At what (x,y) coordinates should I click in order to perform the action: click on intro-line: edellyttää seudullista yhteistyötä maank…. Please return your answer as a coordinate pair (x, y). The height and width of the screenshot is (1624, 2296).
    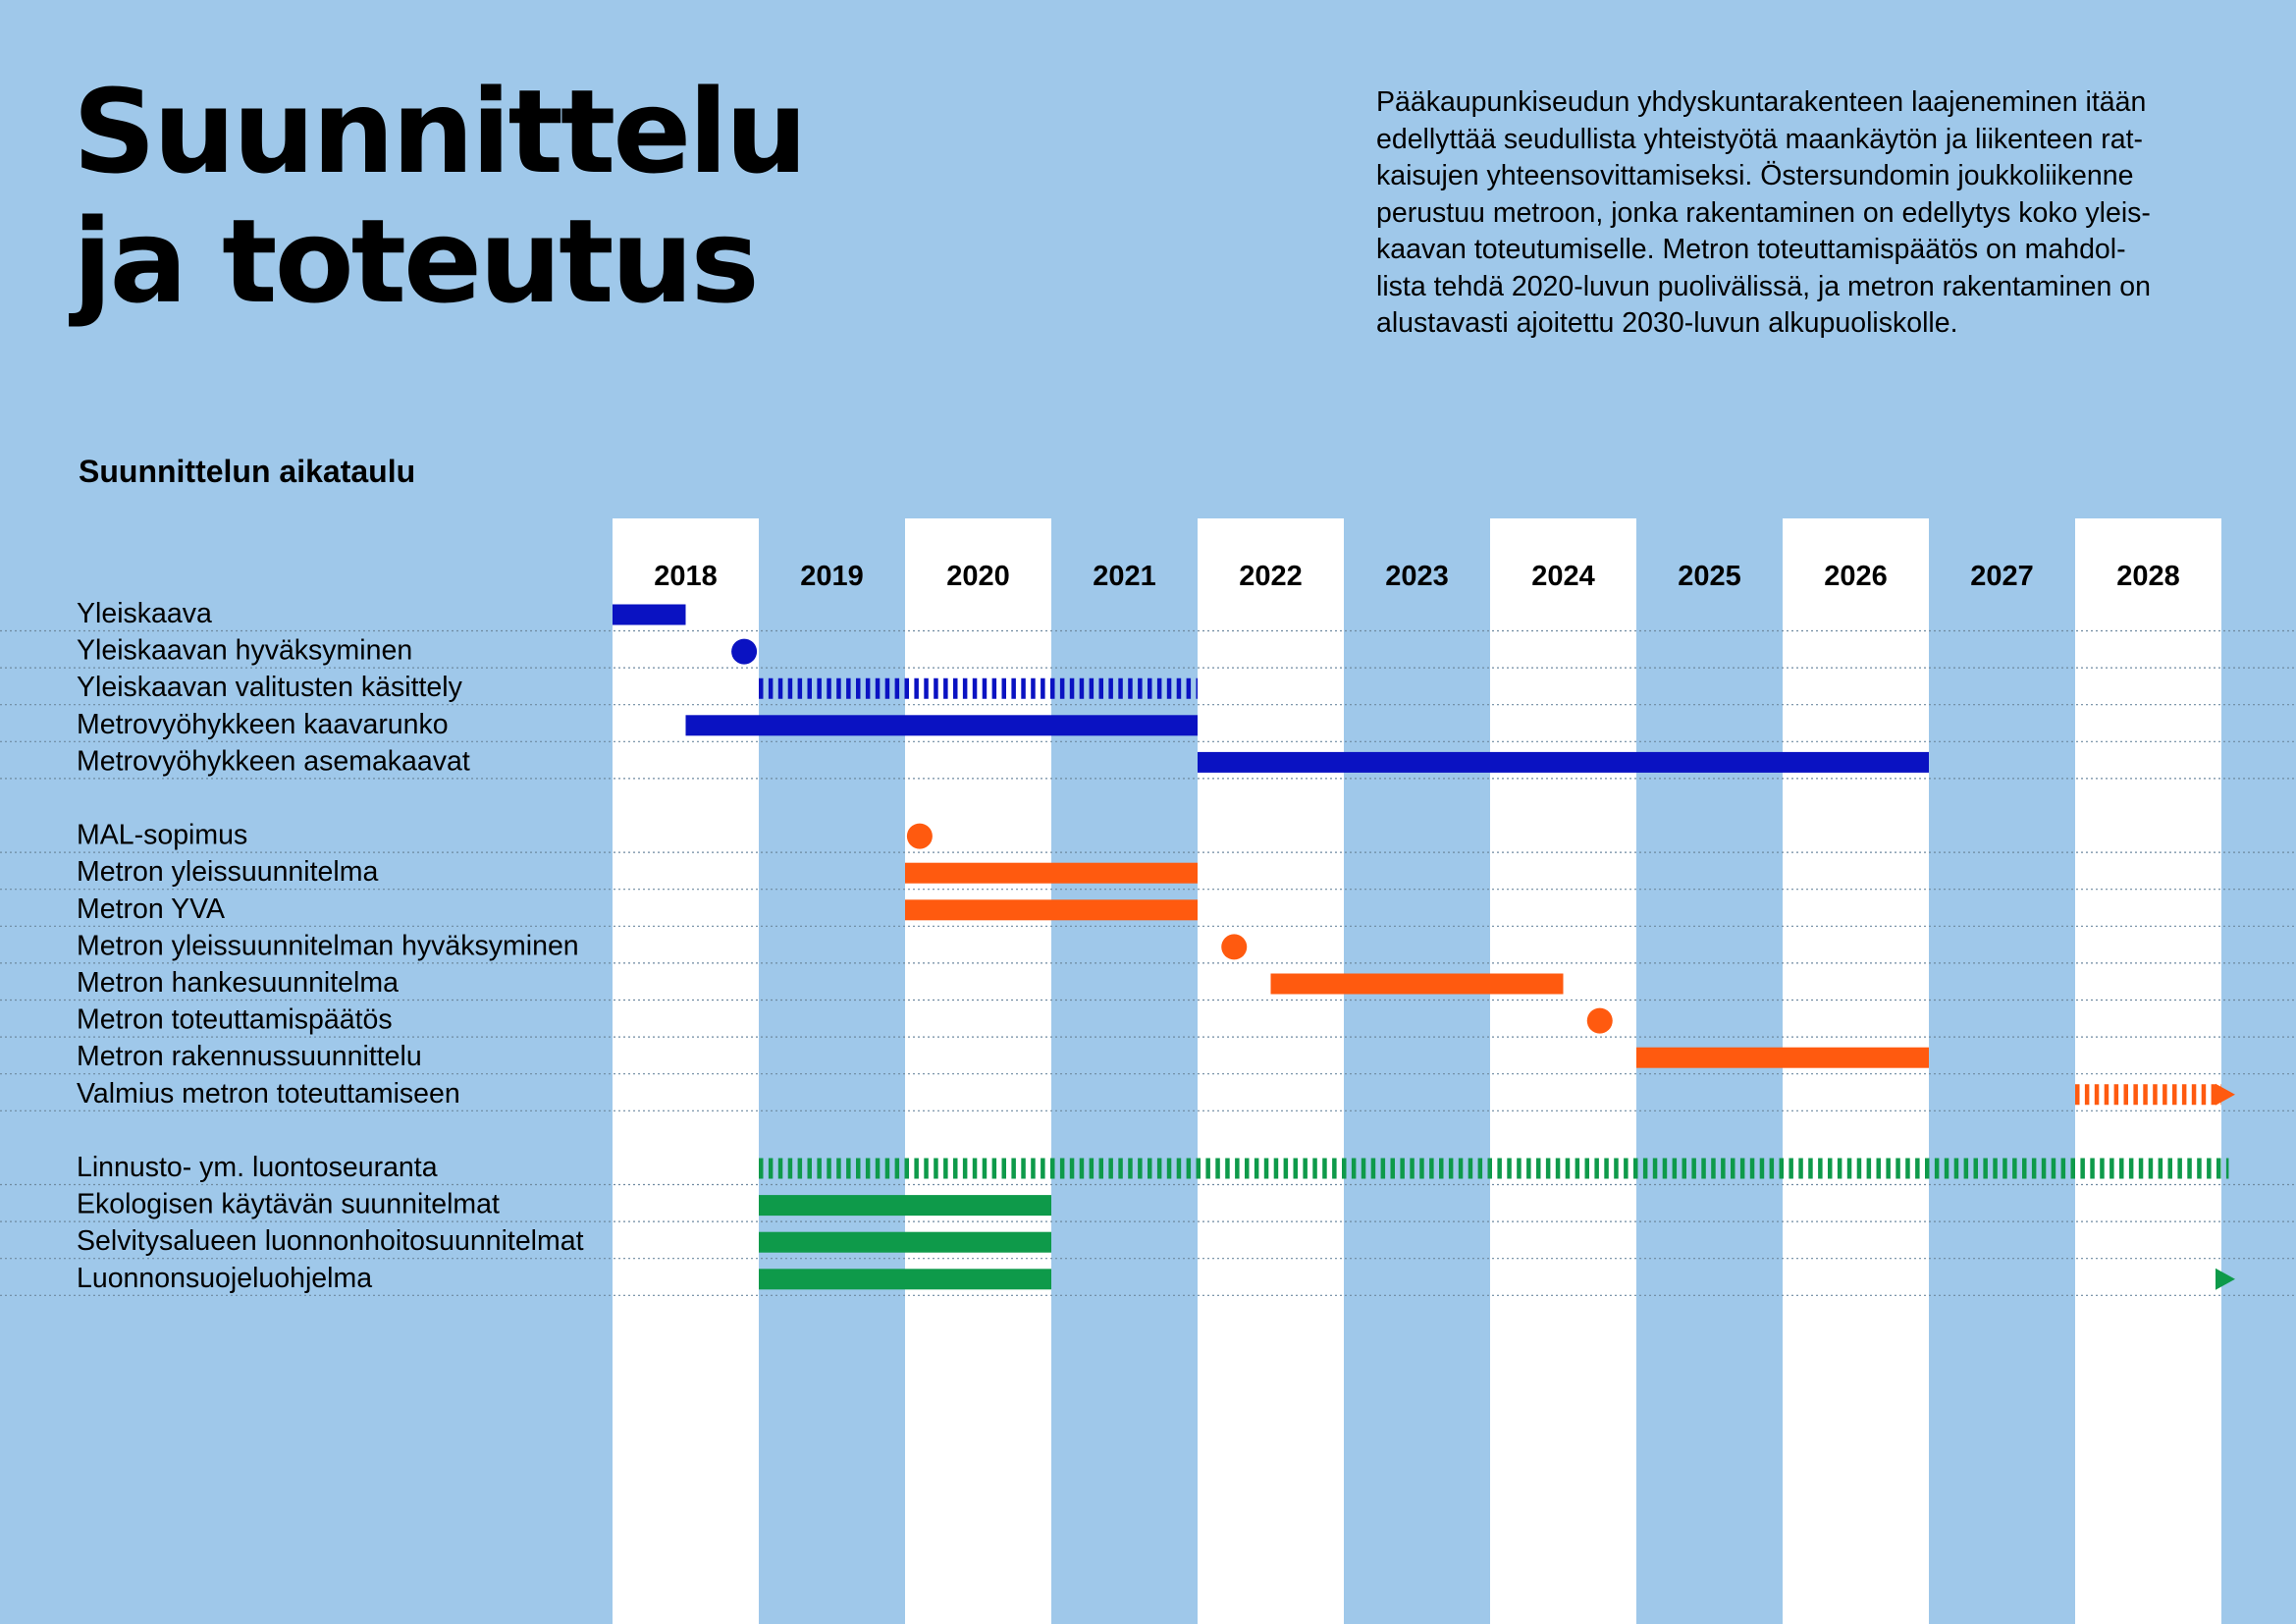
    Looking at the image, I should click on (1760, 139).